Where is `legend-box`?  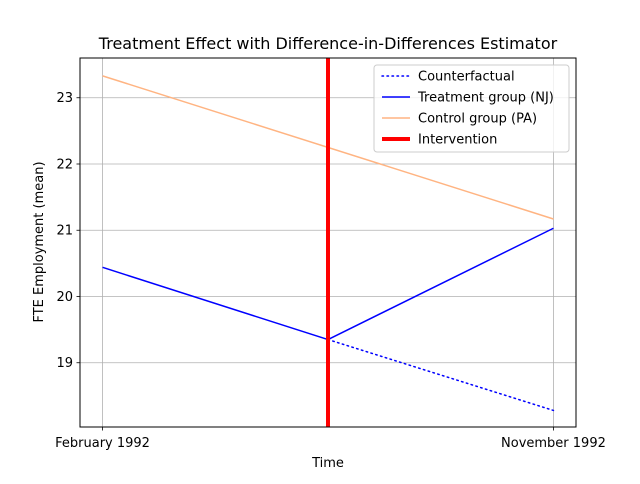 legend-box is located at coordinates (471, 108).